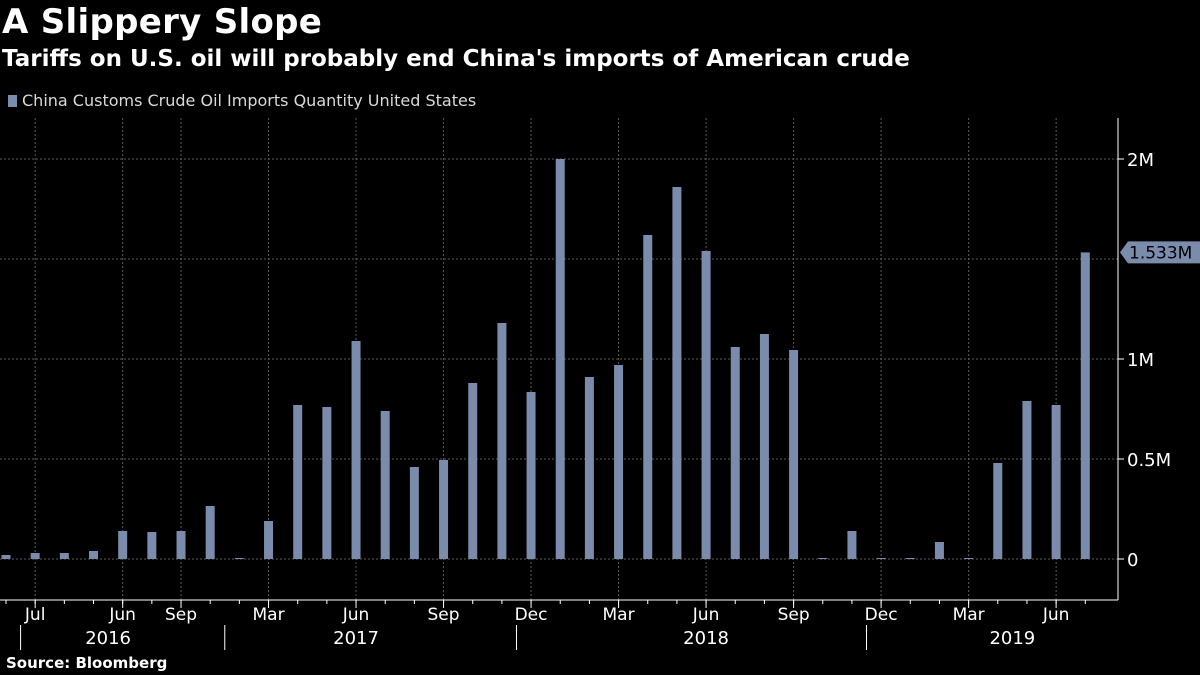 Image resolution: width=1200 pixels, height=675 pixels. Describe the element at coordinates (12, 100) in the screenshot. I see `legend-swatch` at that location.